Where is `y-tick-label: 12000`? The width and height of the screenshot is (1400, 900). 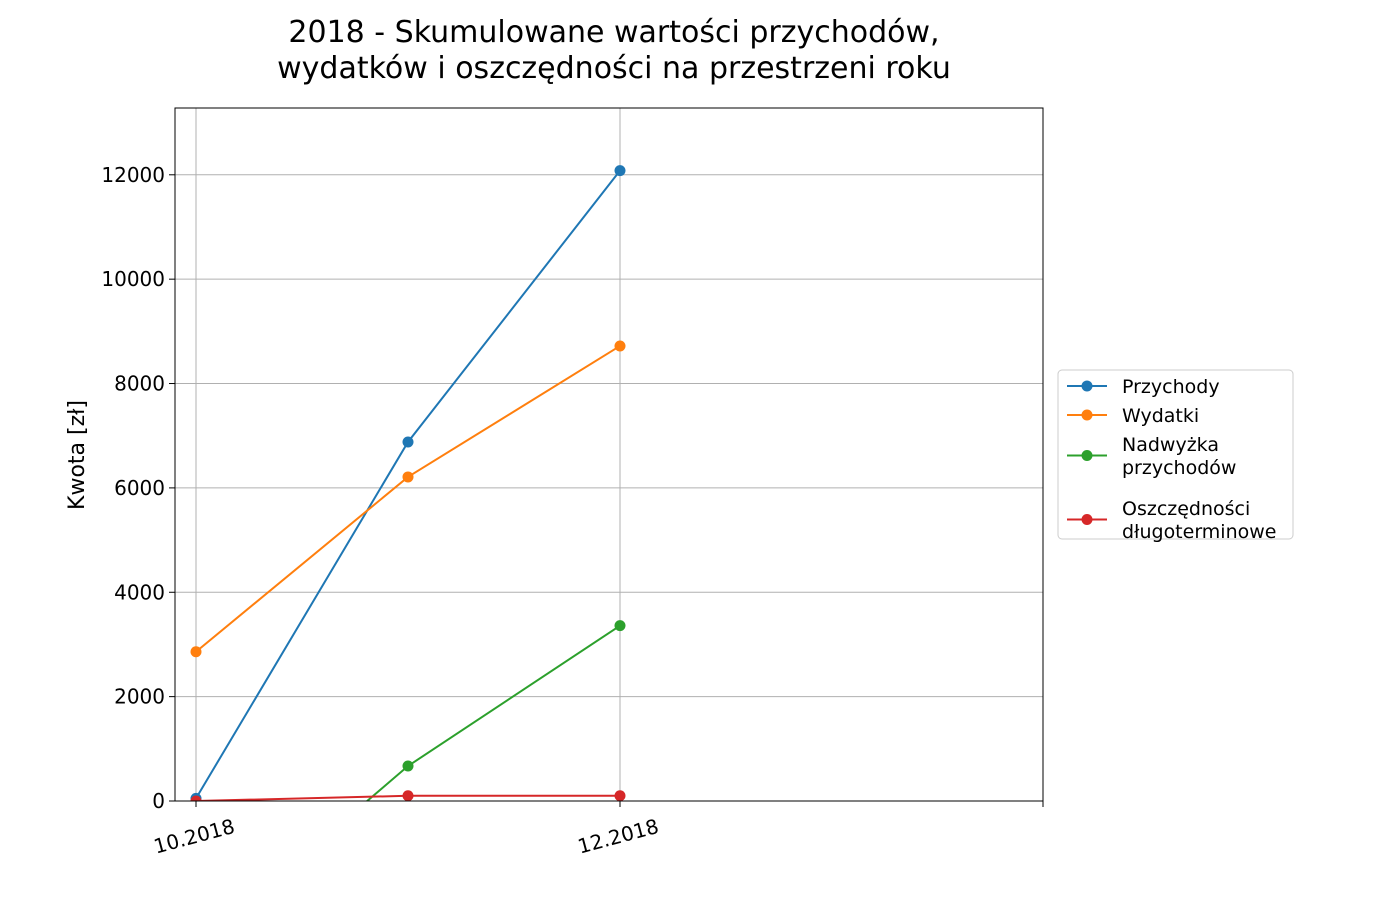
y-tick-label: 12000 is located at coordinates (133, 175).